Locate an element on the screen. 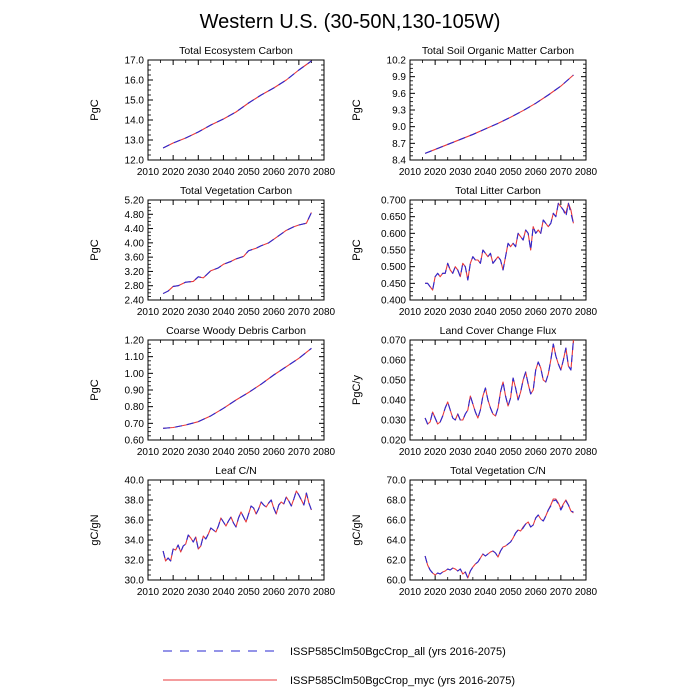  panel-title: Leaf C/N is located at coordinates (235, 471).